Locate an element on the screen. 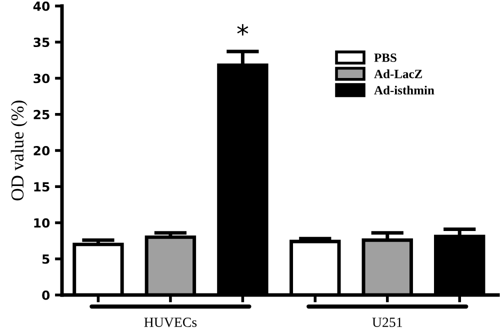 This screenshot has width=500, height=329. y-tick-label: 35 is located at coordinates (42, 43).